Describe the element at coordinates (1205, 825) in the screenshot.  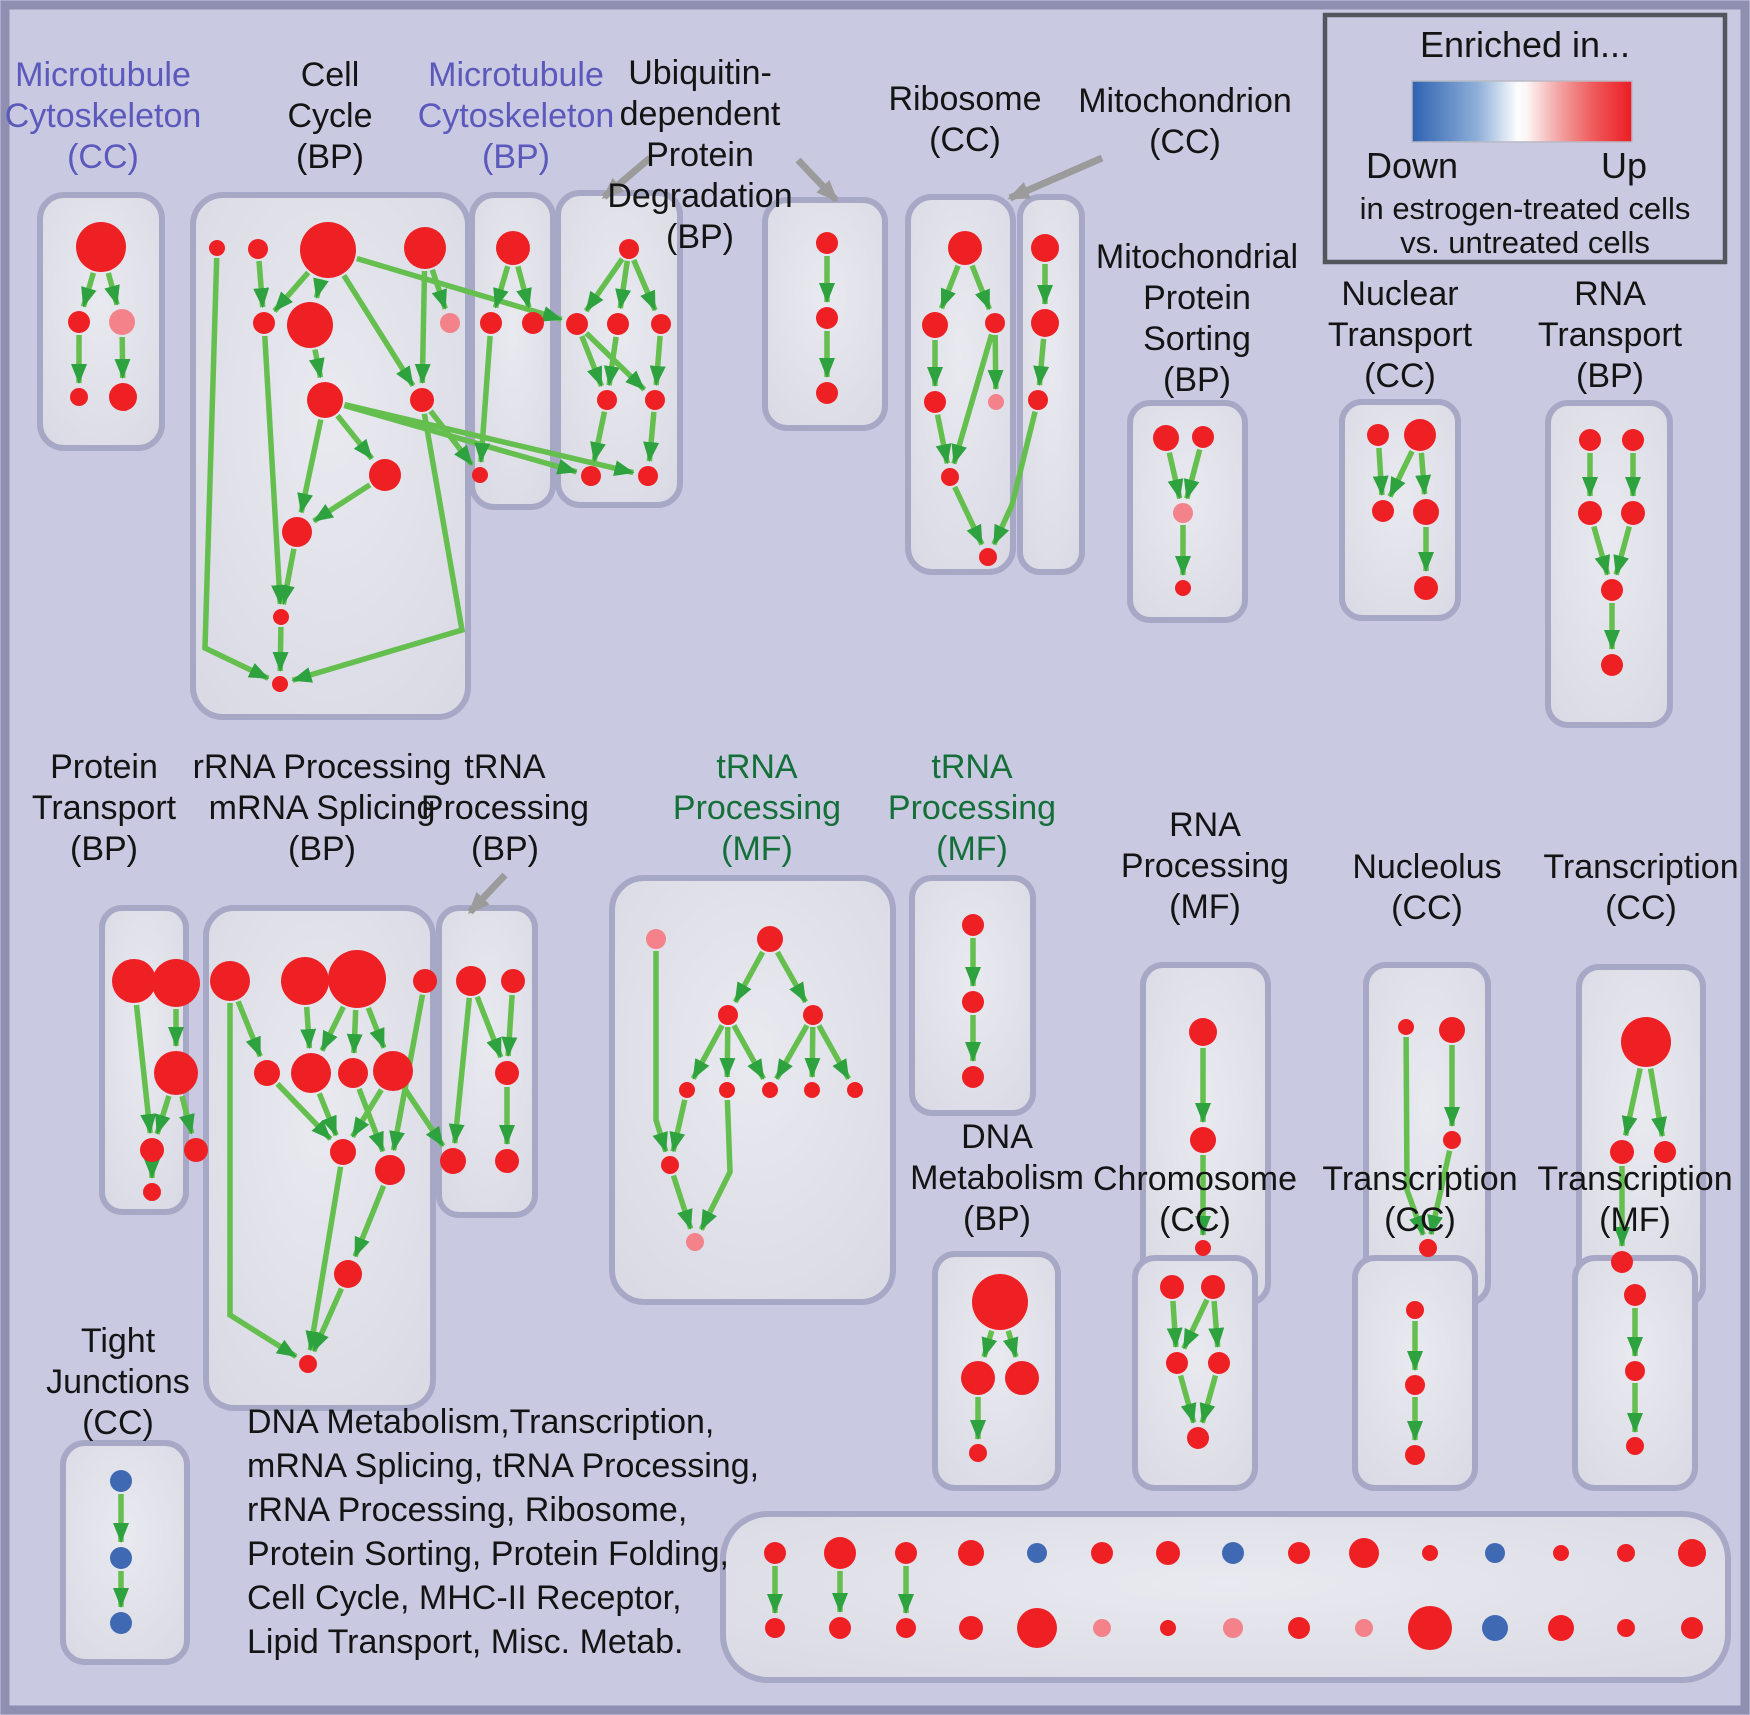
I see `cluster-label-rna-processing-mf: RNA` at that location.